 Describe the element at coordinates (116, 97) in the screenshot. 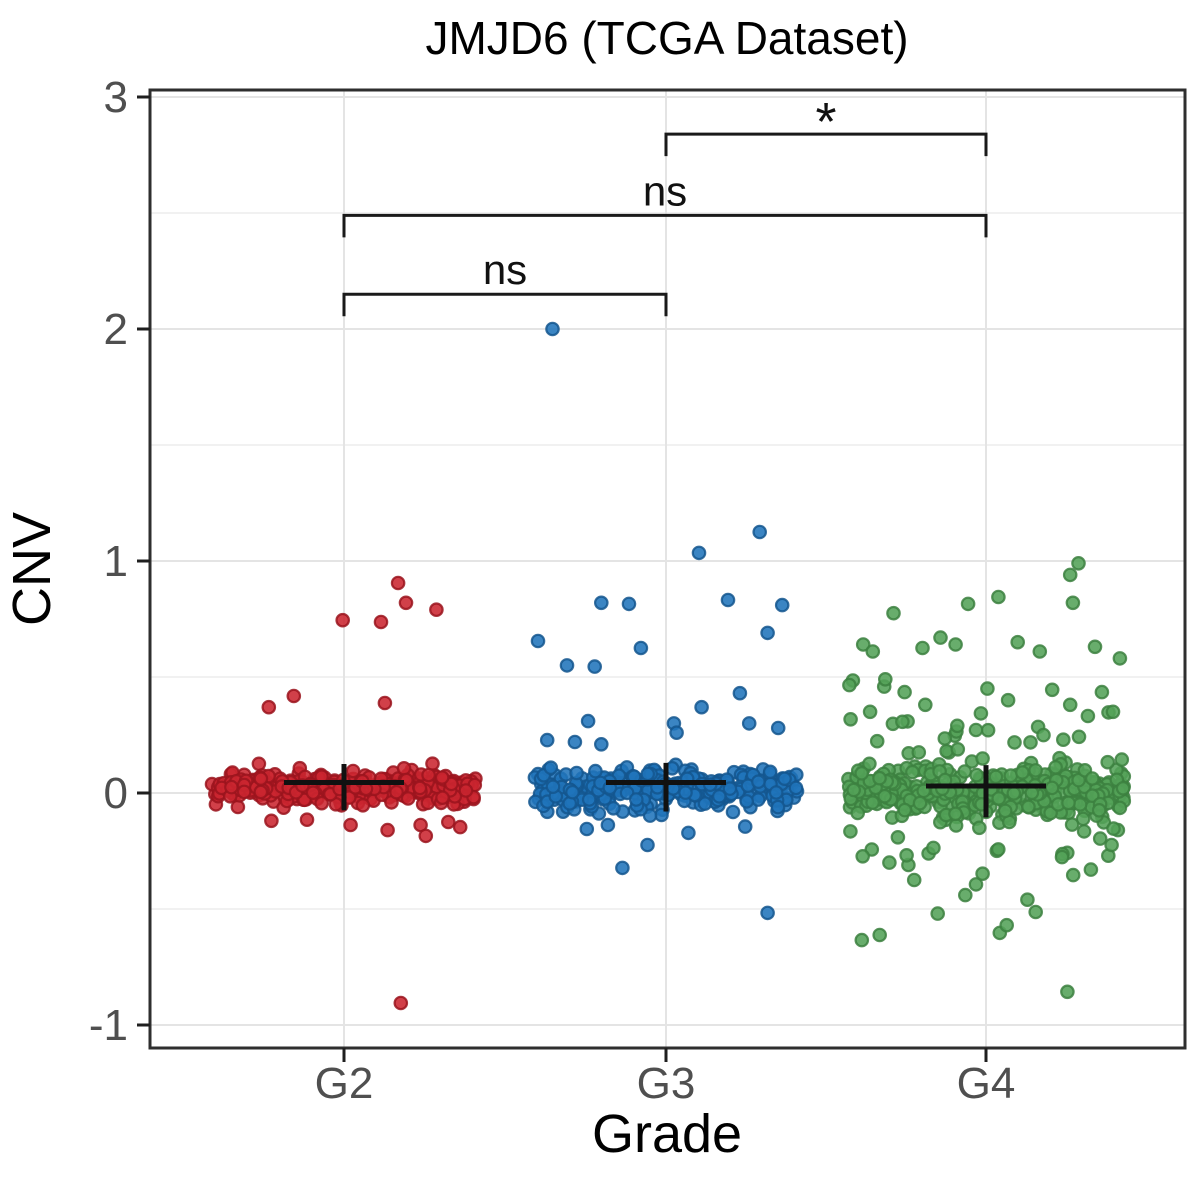

I see `y-tick-label: 3` at that location.